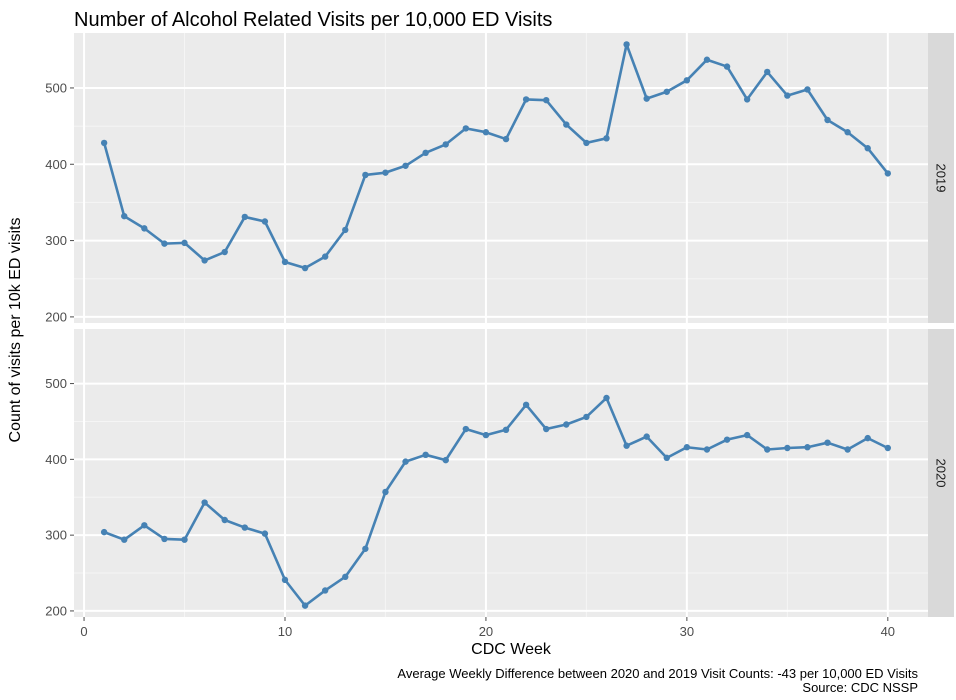  Describe the element at coordinates (285, 631) in the screenshot. I see `x-tick-label: 10` at that location.